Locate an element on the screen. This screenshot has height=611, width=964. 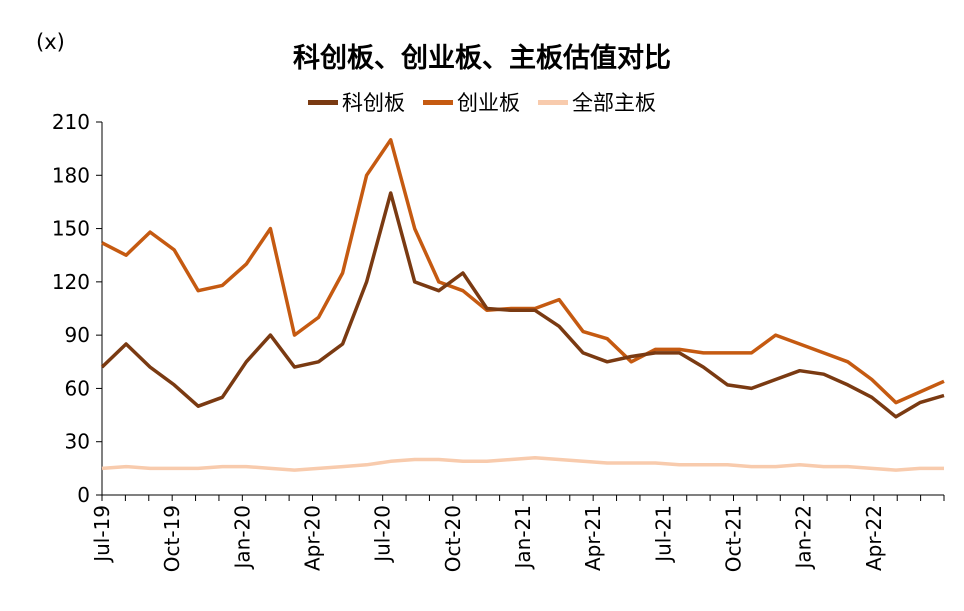
y-tick-label: 180 is located at coordinates (71, 175).